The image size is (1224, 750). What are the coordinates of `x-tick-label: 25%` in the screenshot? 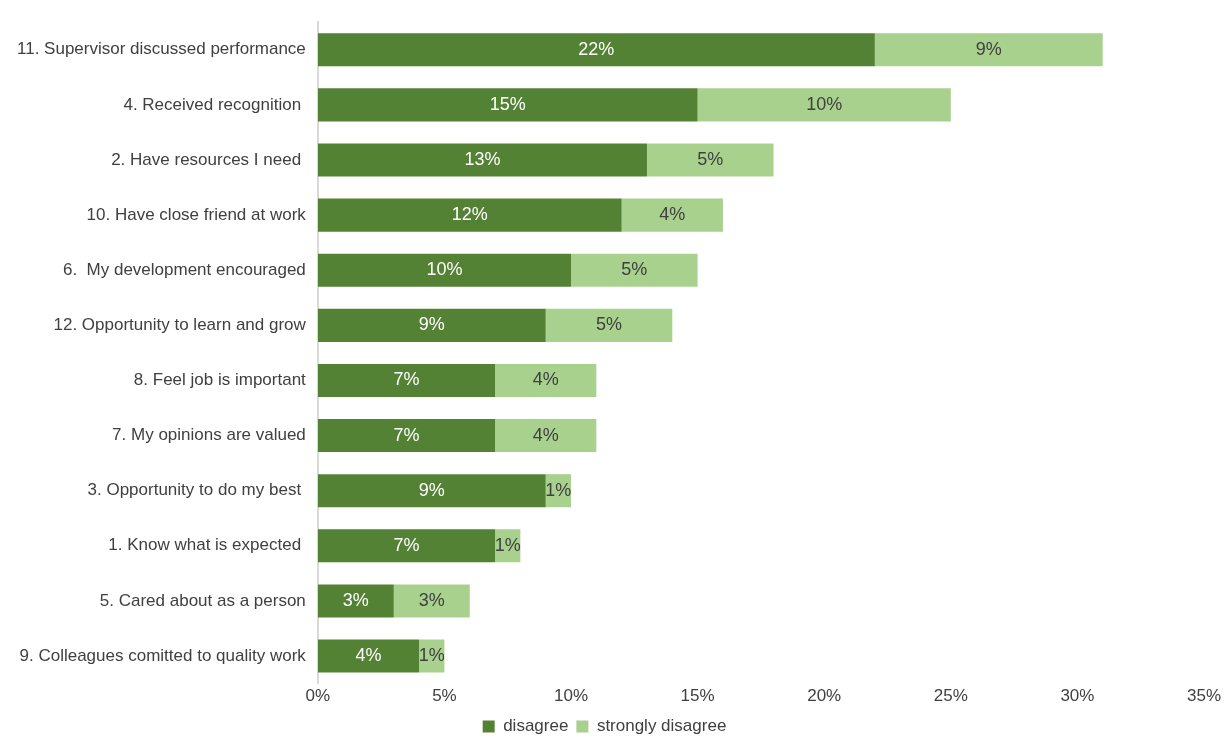 It's located at (950, 696).